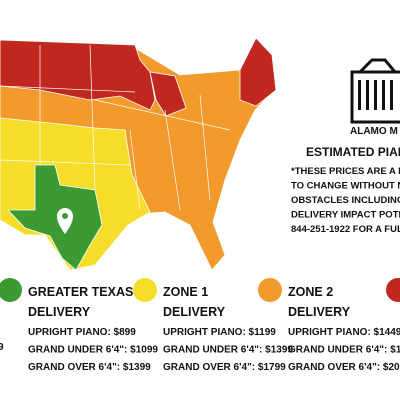  Describe the element at coordinates (345, 186) in the screenshot. I see `notice-line: TO CHANGE WITHOUT NOTIC` at that location.